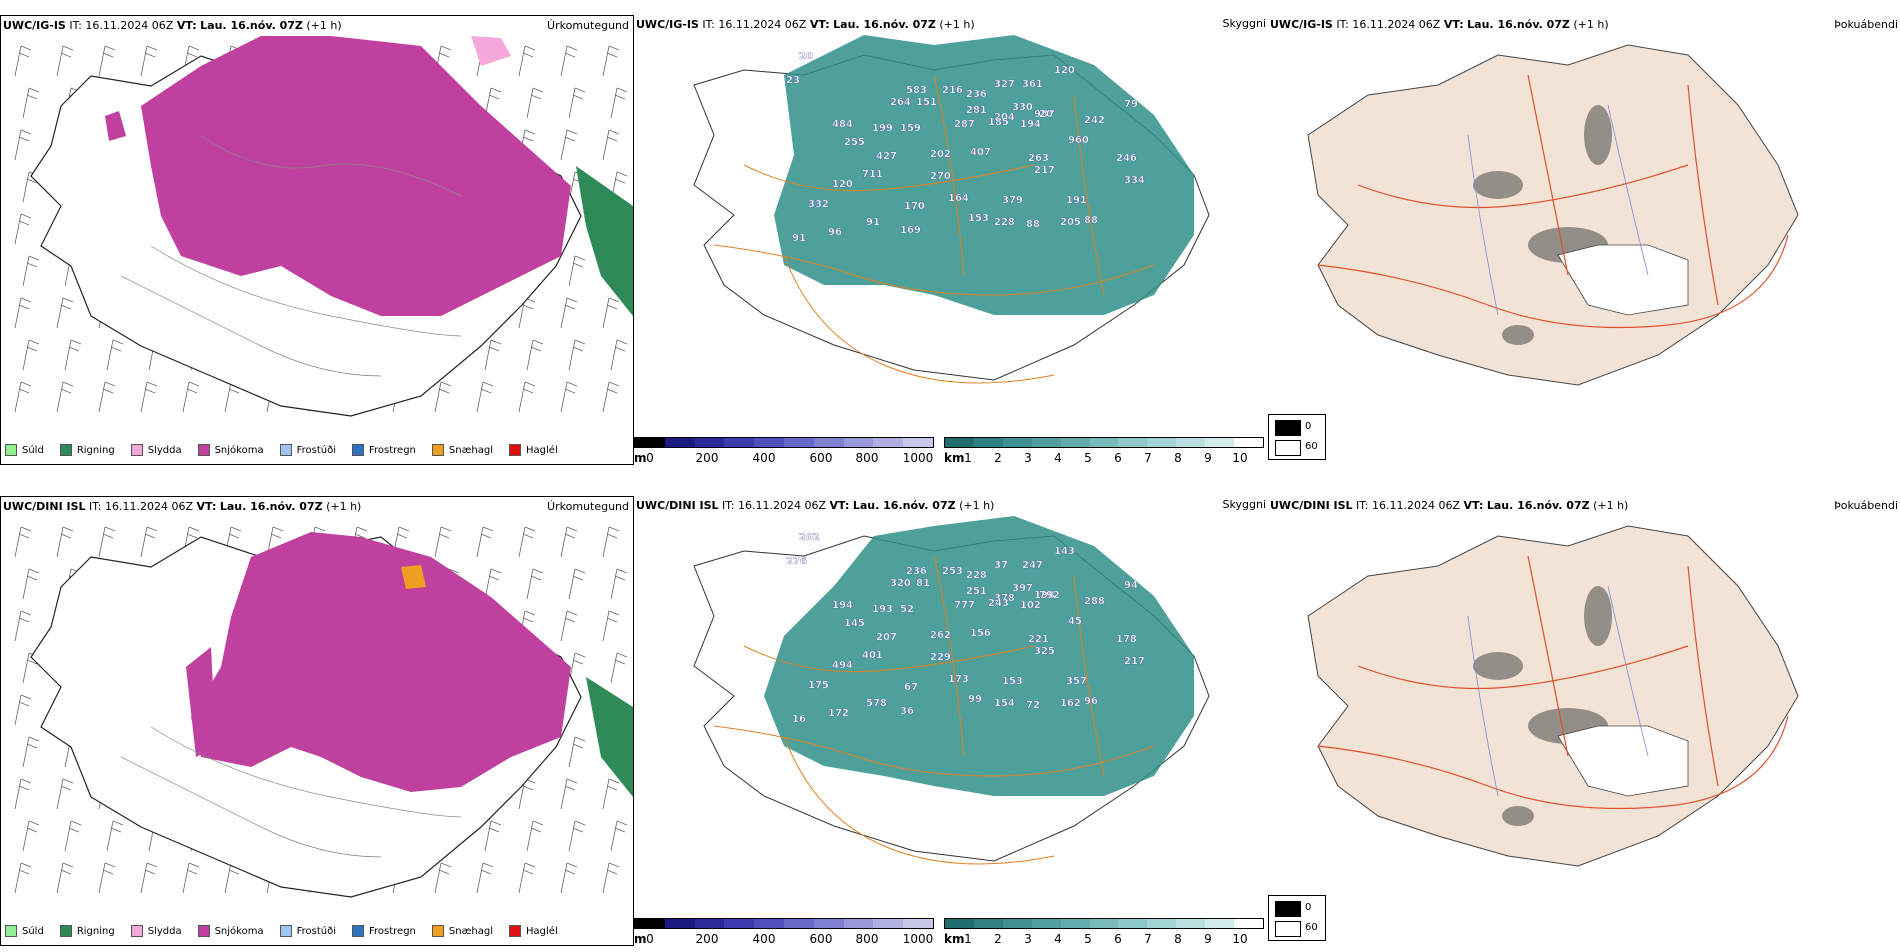 This screenshot has height=952, width=1900. What do you see at coordinates (842, 665) in the screenshot?
I see `visibility-value-label: 494` at bounding box center [842, 665].